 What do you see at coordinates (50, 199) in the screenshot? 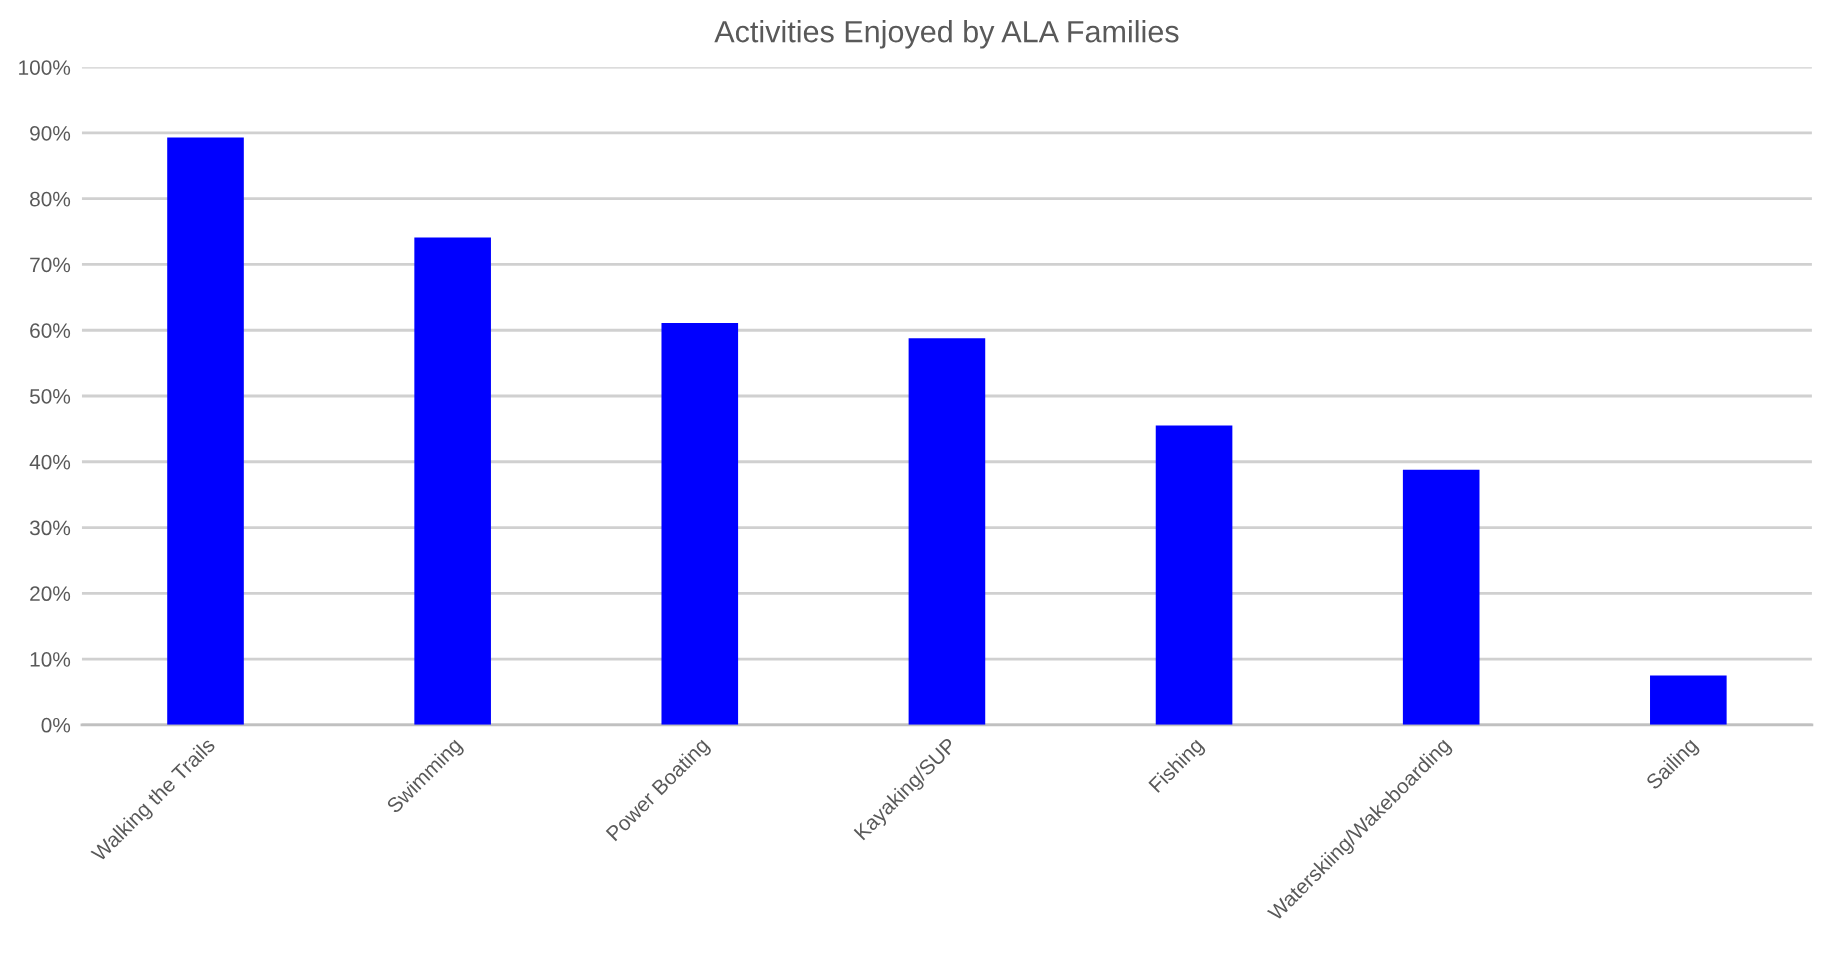
I see `y-tick-label: 80%` at bounding box center [50, 199].